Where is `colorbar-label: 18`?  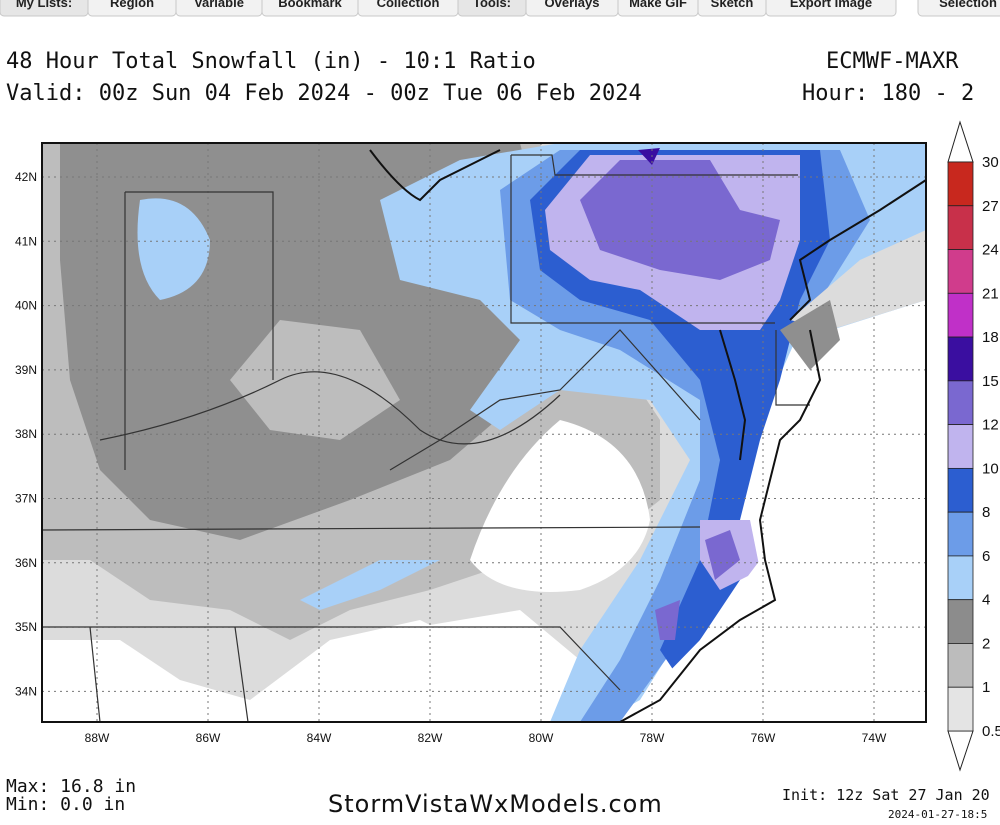
colorbar-label: 18 is located at coordinates (990, 337).